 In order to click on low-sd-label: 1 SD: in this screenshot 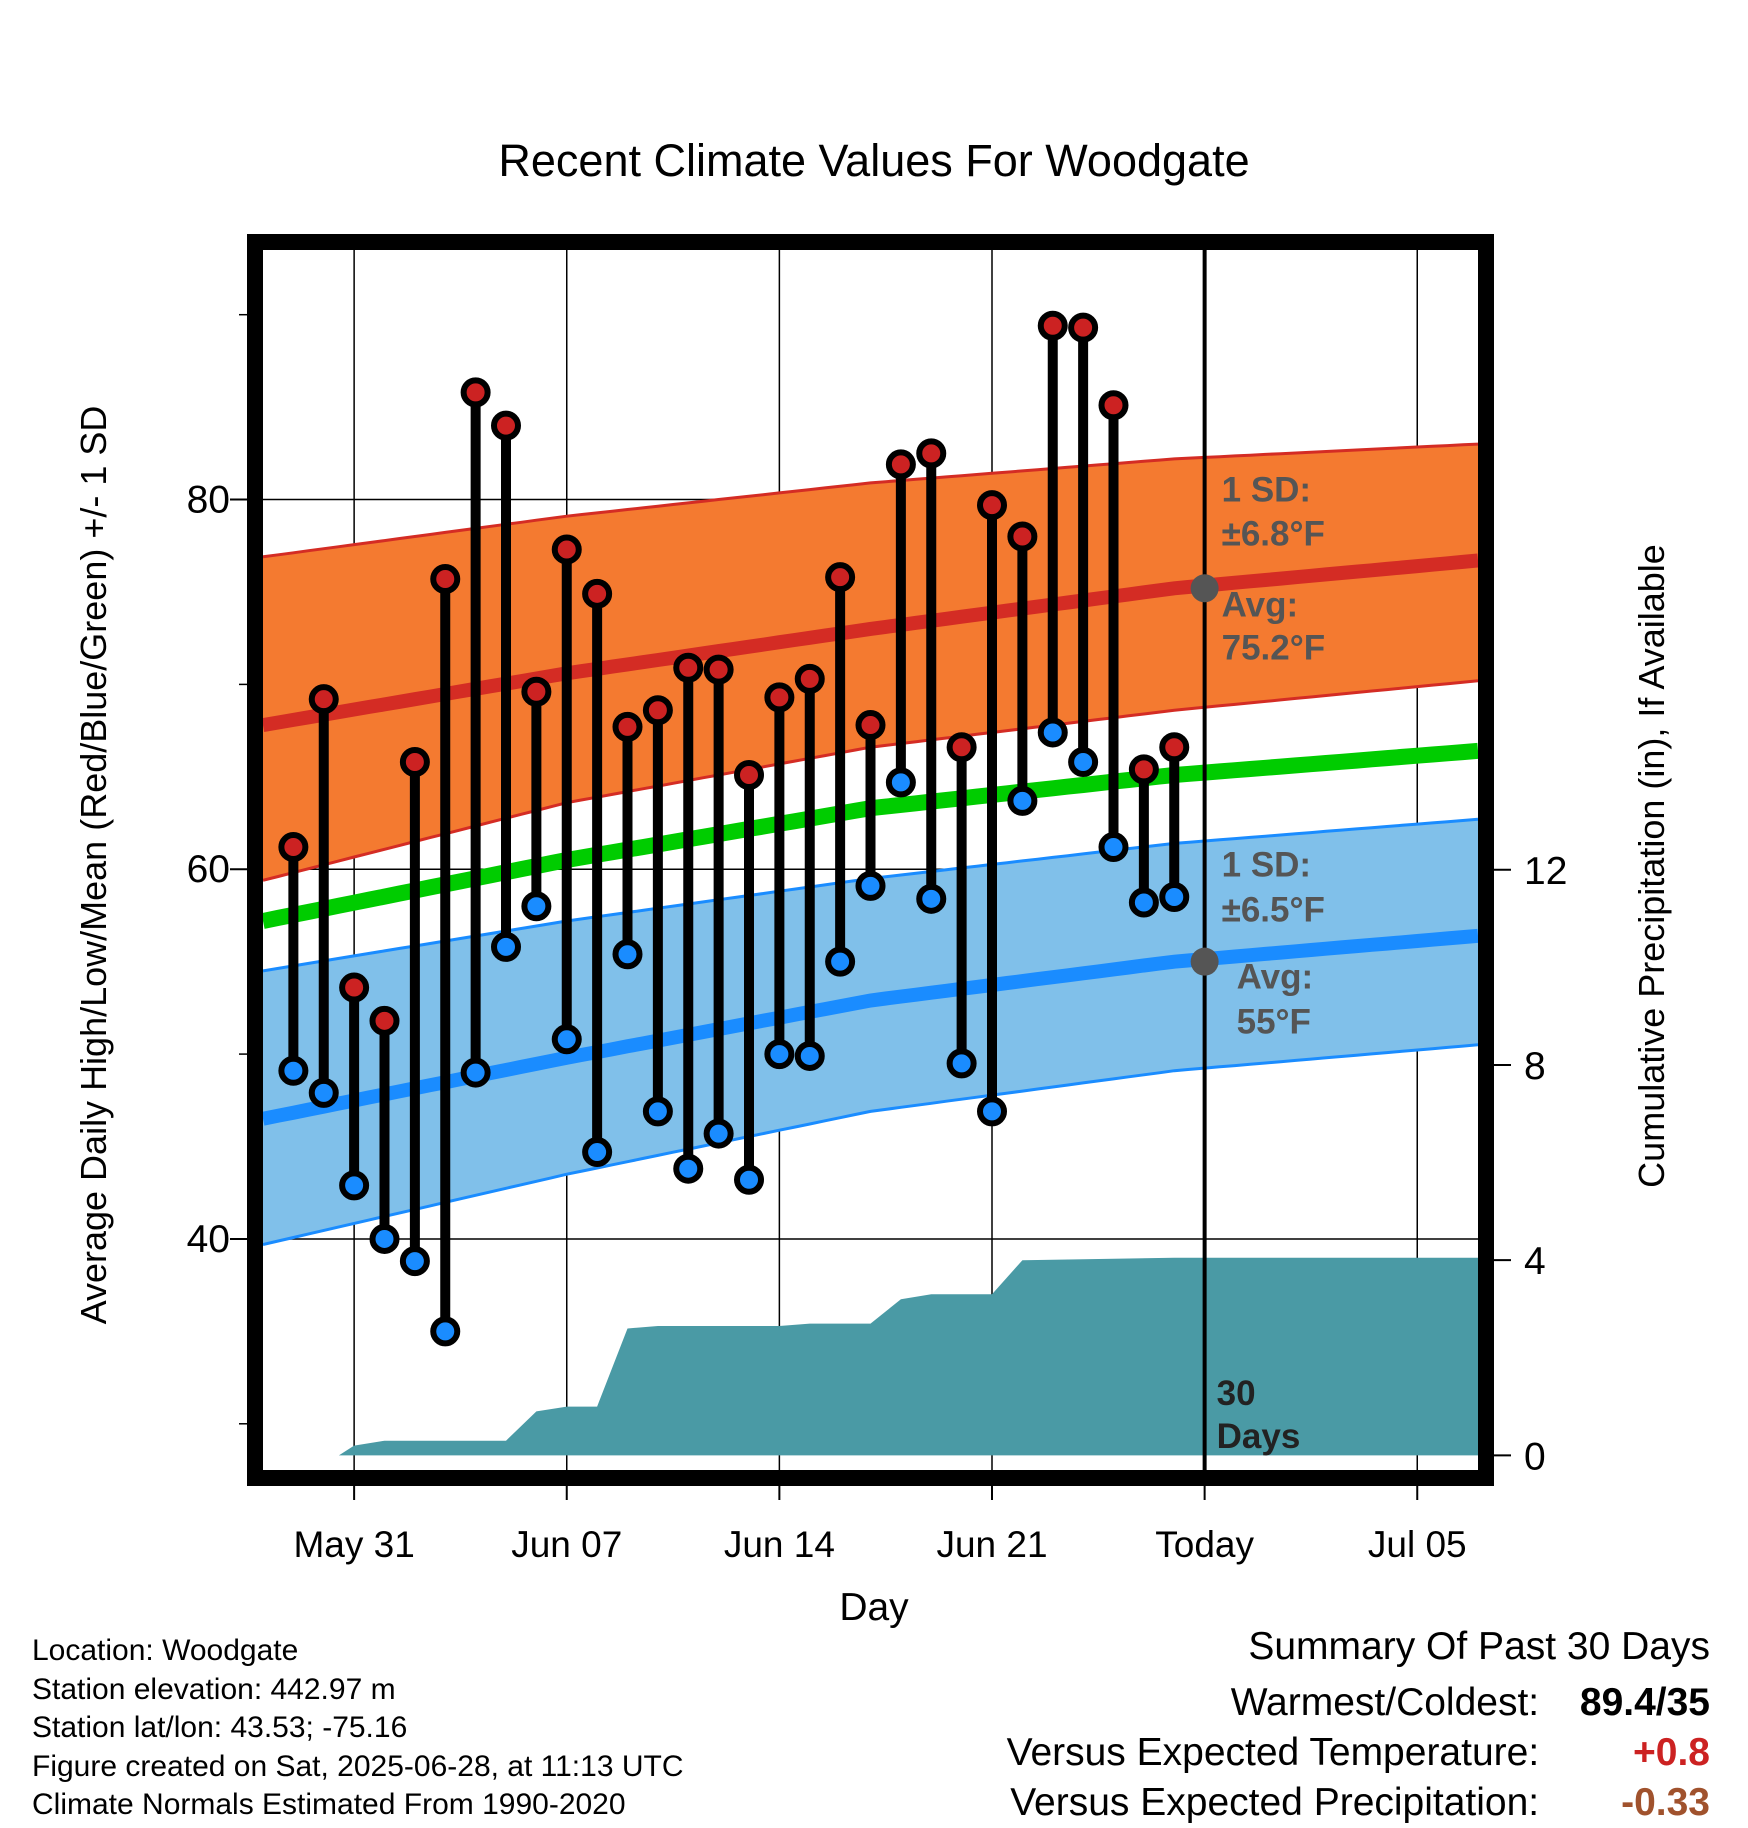, I will do `click(1266, 865)`.